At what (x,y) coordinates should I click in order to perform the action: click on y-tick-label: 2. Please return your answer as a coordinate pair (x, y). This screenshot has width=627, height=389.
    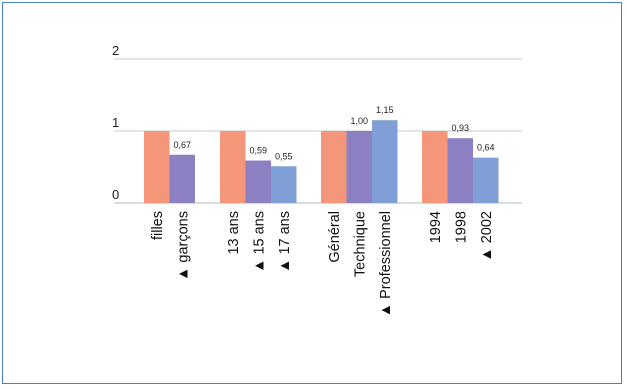
    Looking at the image, I should click on (115, 50).